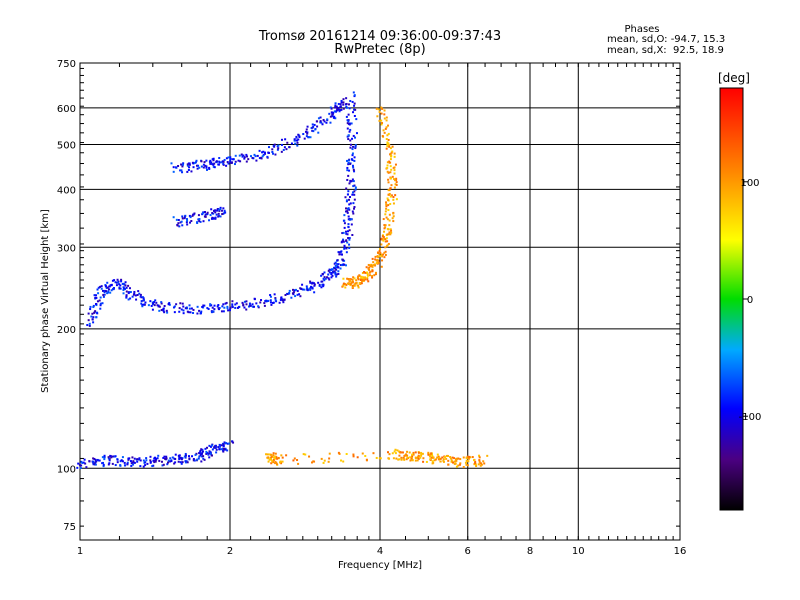 The height and width of the screenshot is (600, 800). I want to click on x-tick-label: 6, so click(468, 551).